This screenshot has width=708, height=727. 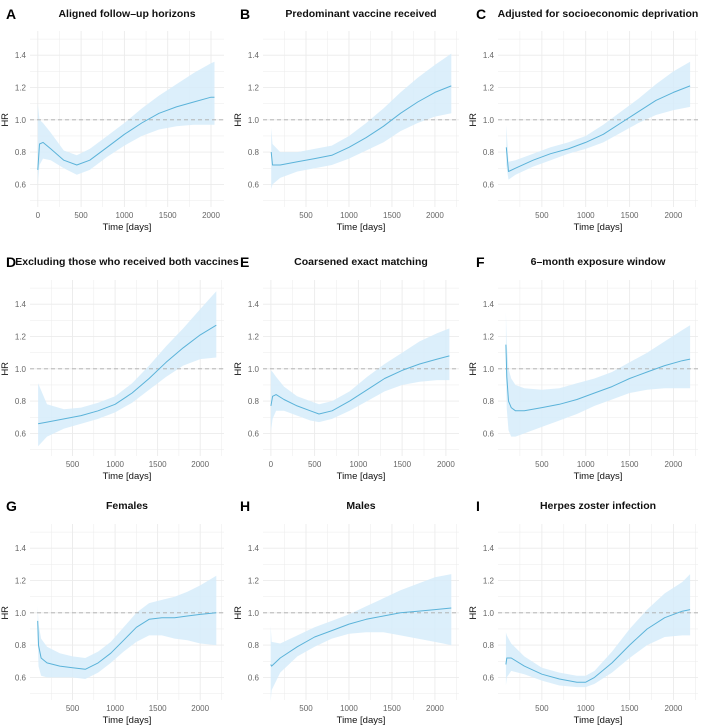 I want to click on panel-e-confidence-band, so click(x=360, y=380).